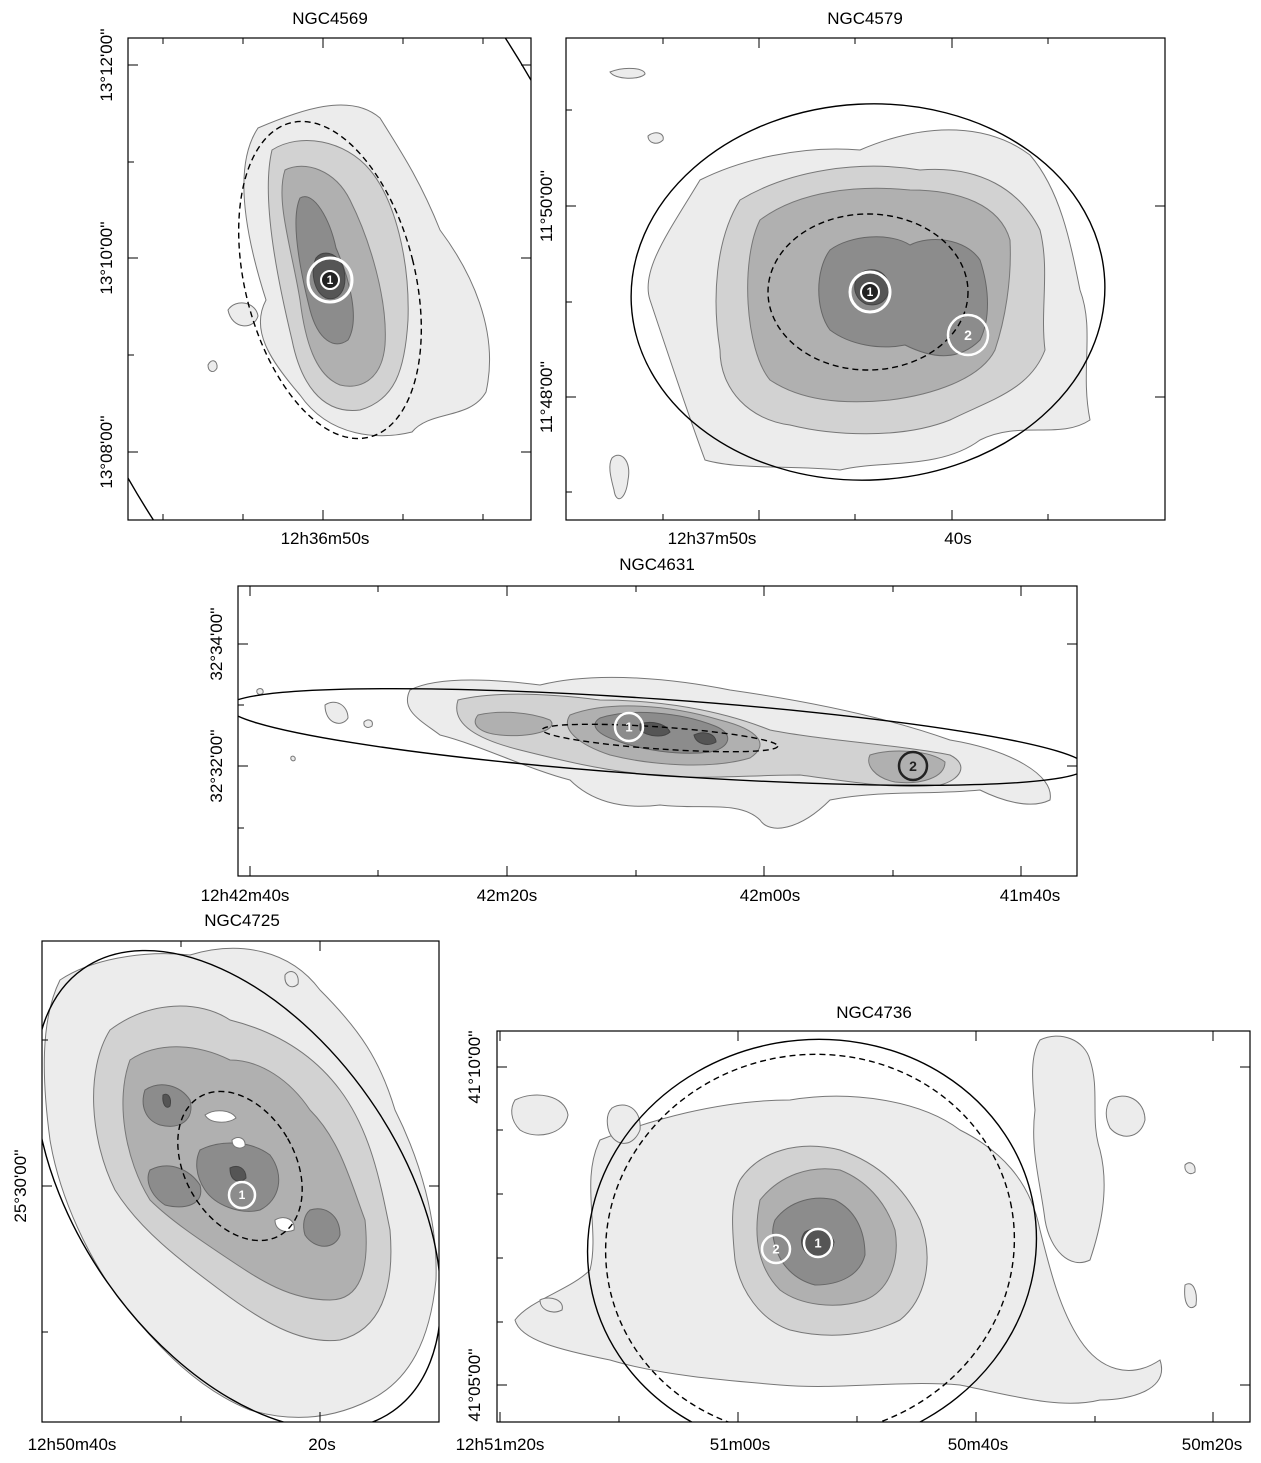 The image size is (1261, 1463). Describe the element at coordinates (106, 64) in the screenshot. I see `y-tick-label: 13°12'00''` at that location.